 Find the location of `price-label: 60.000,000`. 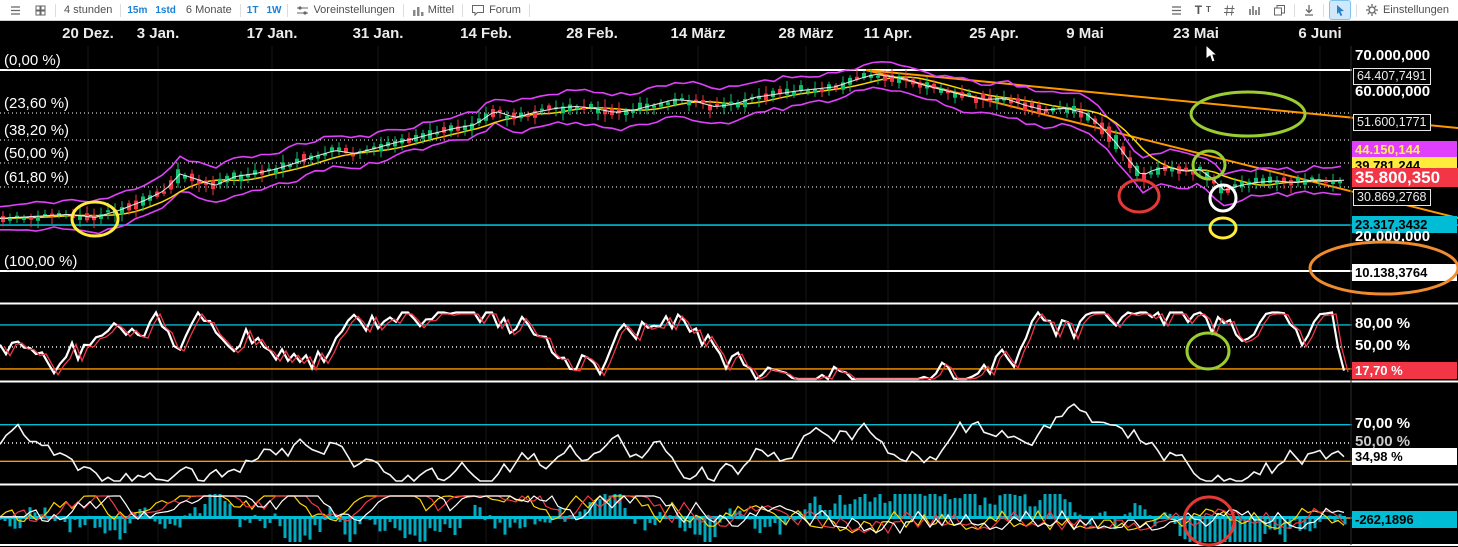

price-label: 60.000,000 is located at coordinates (1393, 91).